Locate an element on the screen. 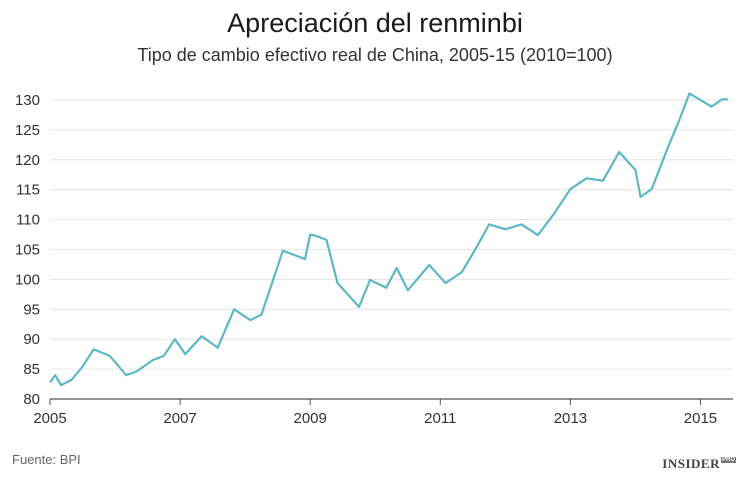 This screenshot has height=480, width=750. y-tick-label: 120 is located at coordinates (27, 160).